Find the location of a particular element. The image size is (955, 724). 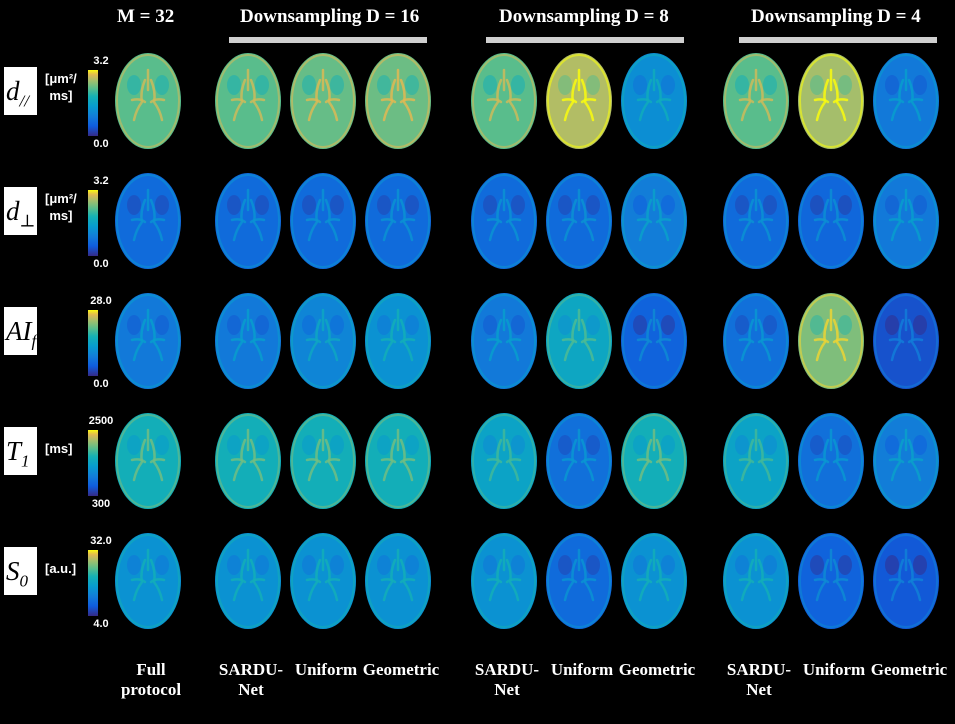

column-label: Full protocol is located at coordinates (151, 680).